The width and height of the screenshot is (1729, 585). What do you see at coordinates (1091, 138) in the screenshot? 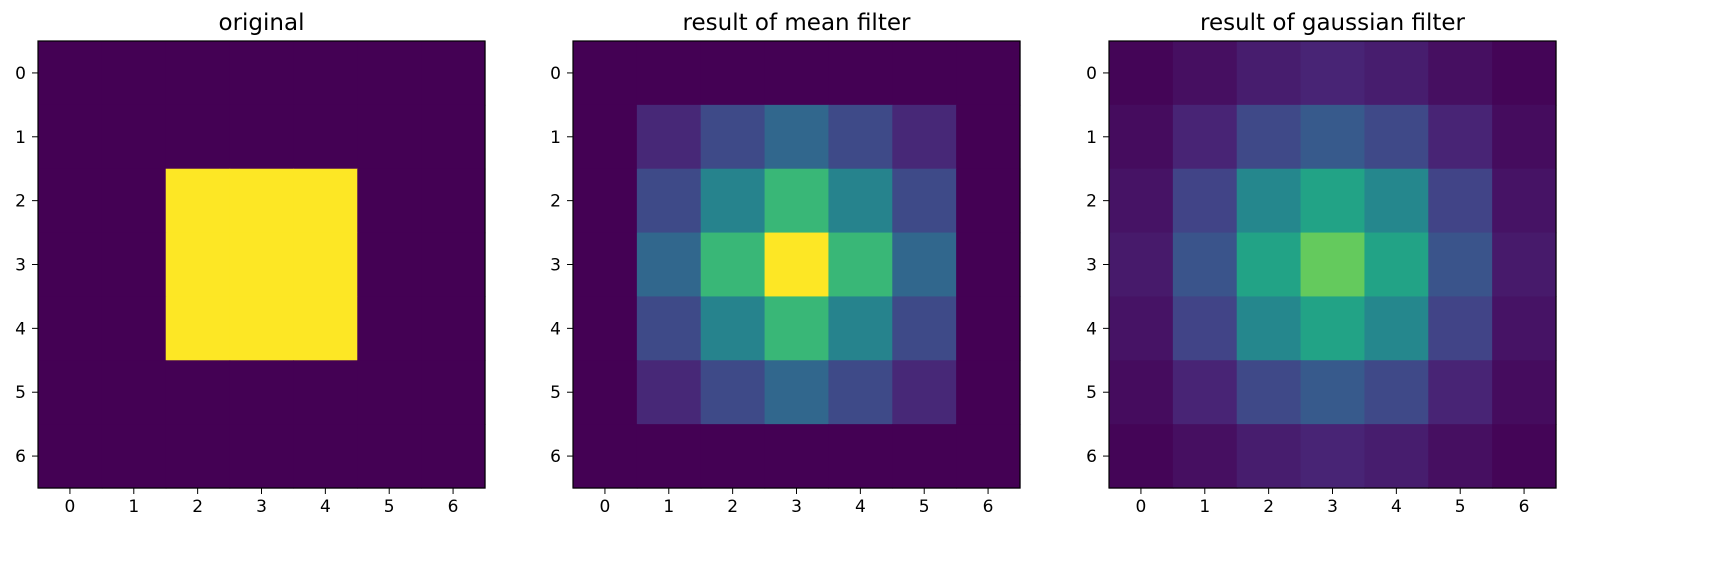
I see `y-tick-label: 1` at bounding box center [1091, 138].